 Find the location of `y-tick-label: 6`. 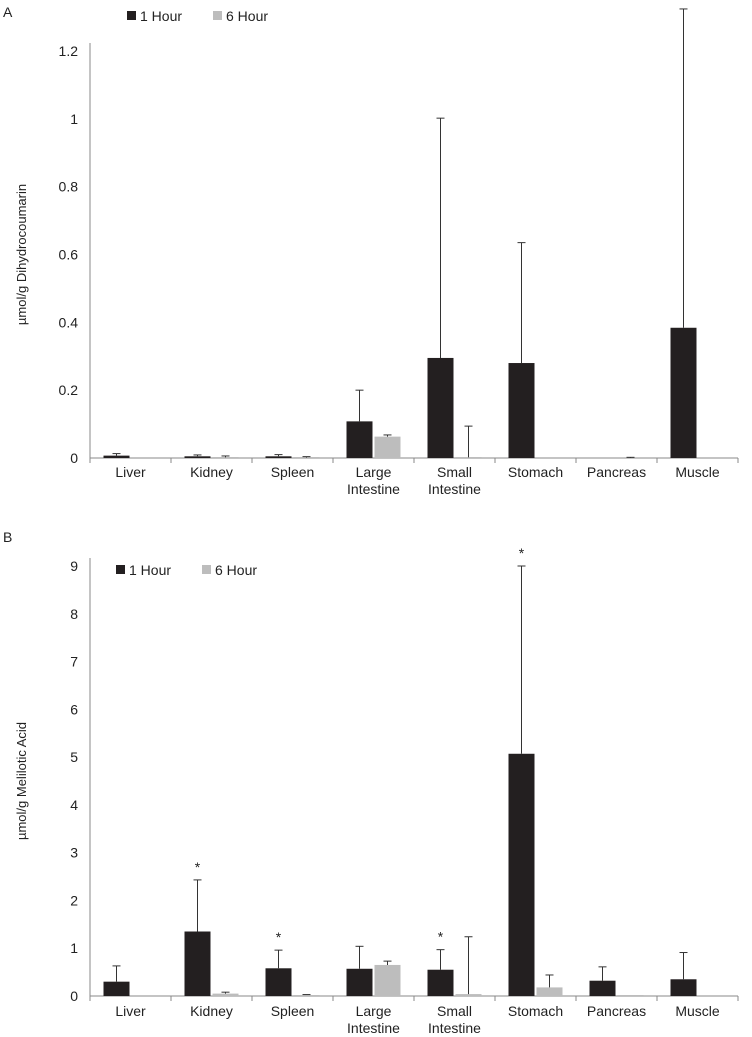

y-tick-label: 6 is located at coordinates (74, 709).